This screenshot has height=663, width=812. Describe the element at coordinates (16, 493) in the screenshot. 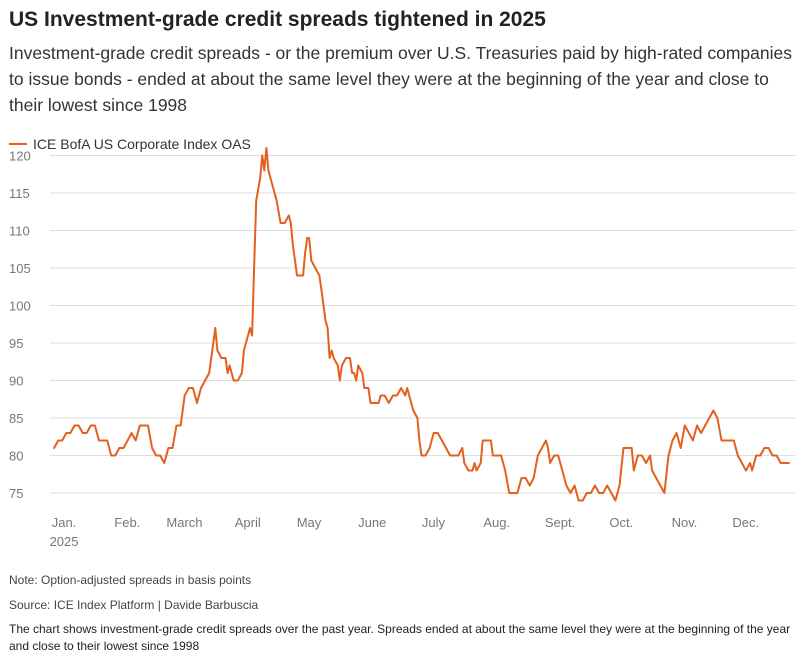

I see `y-tick-label: 75` at that location.